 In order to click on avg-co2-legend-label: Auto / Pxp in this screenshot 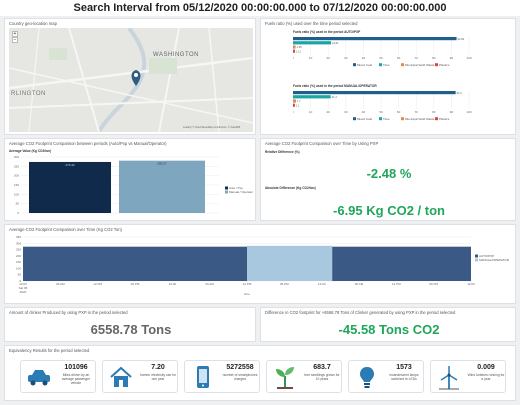, I will do `click(236, 188)`.